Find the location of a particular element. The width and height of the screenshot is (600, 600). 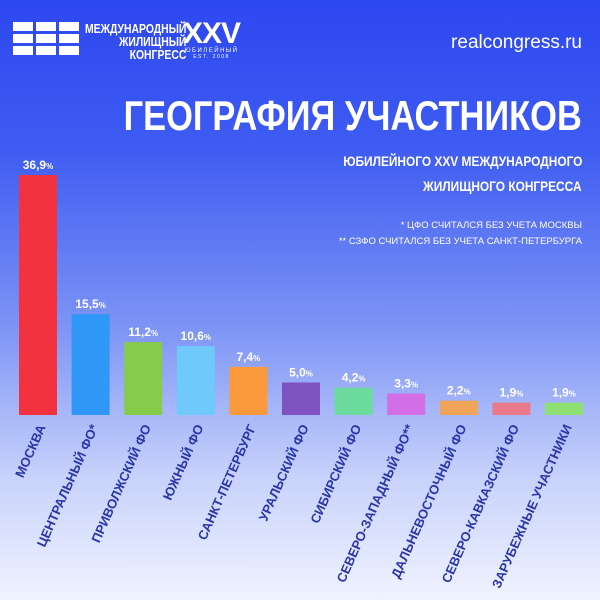

site-link: realcongress.ru is located at coordinates (516, 42).